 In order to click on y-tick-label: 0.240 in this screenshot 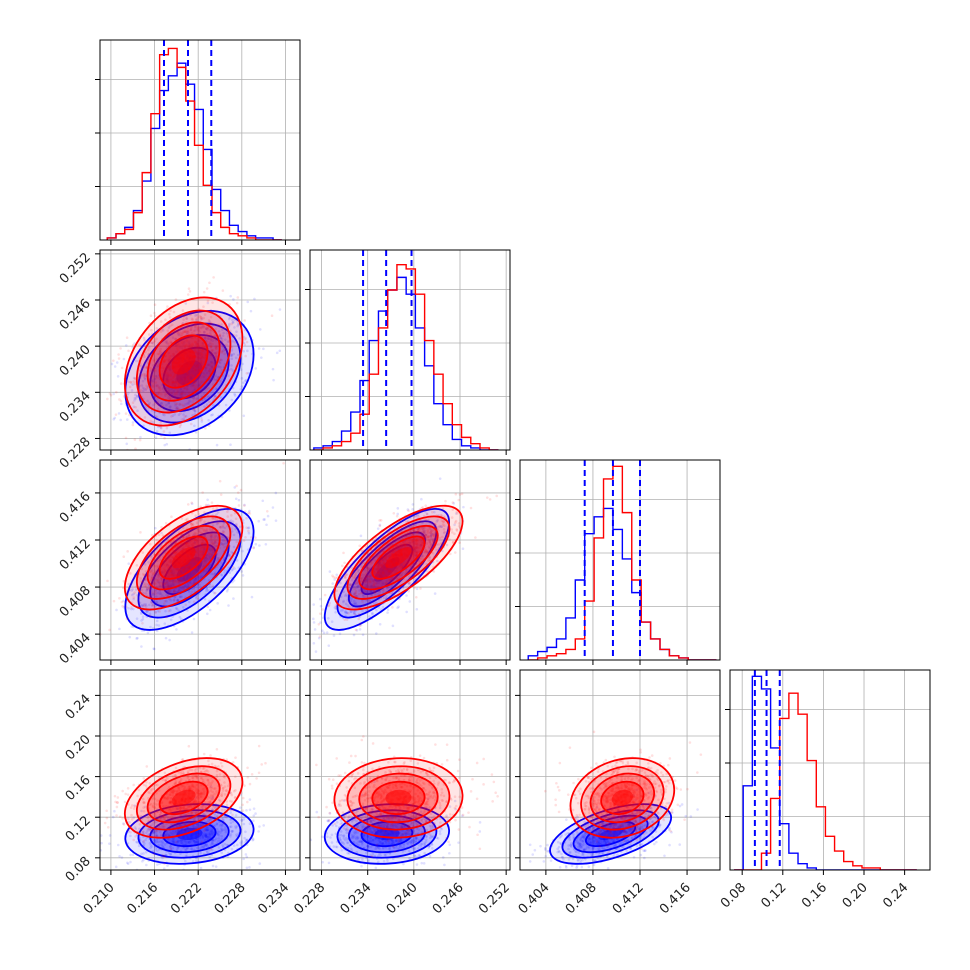, I will do `click(75, 360)`.